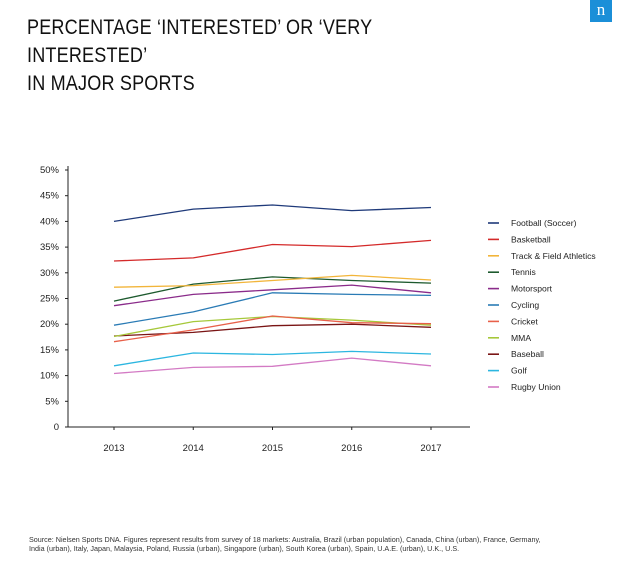  What do you see at coordinates (553, 256) in the screenshot?
I see `legend-label: Track & Field Athletics` at bounding box center [553, 256].